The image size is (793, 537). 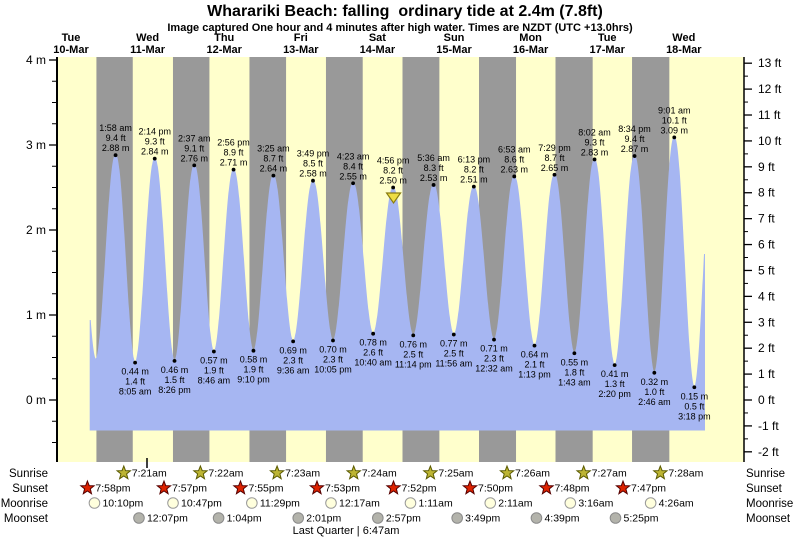 What do you see at coordinates (214, 381) in the screenshot?
I see `tide-low-label: 8:46 am` at bounding box center [214, 381].